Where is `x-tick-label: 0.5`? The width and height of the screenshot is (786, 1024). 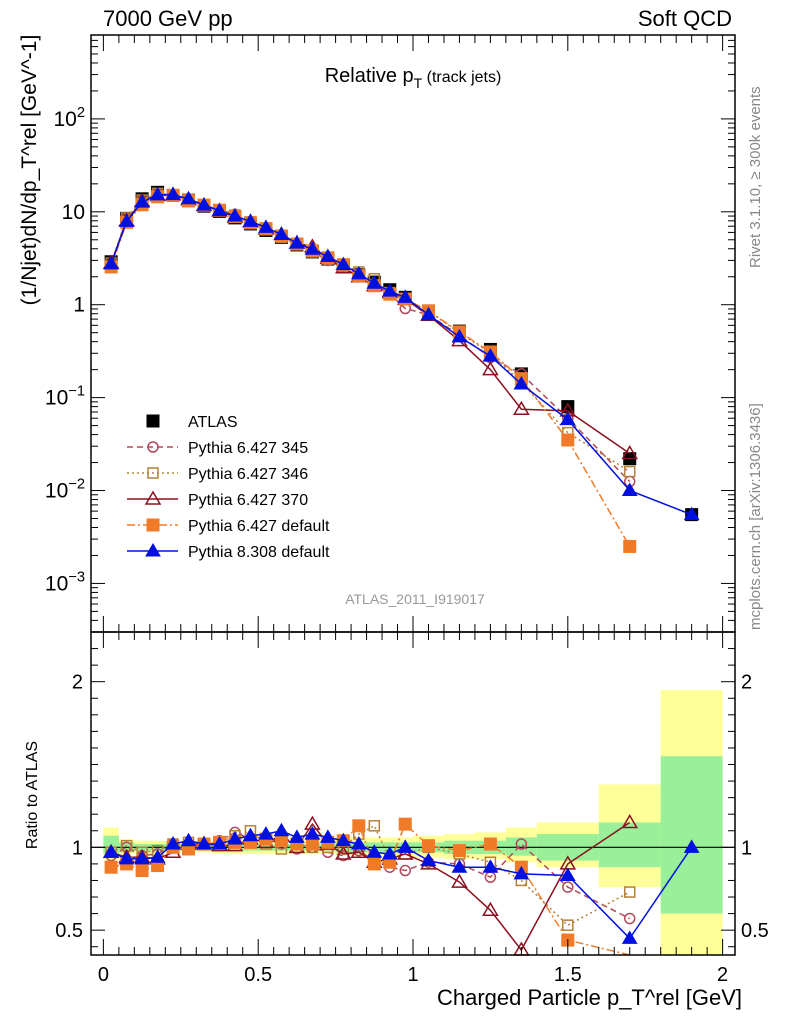 x-tick-label: 0.5 is located at coordinates (258, 975).